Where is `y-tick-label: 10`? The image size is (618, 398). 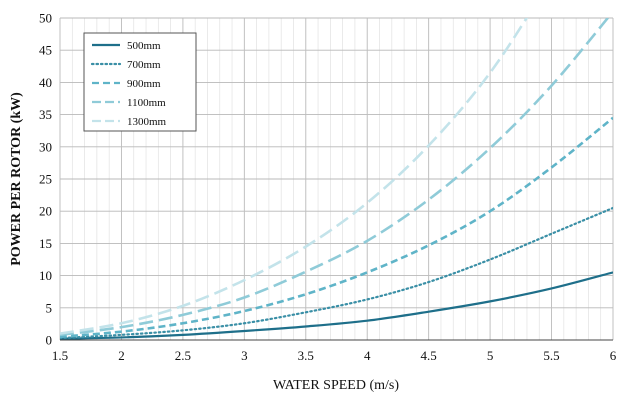
y-tick-label: 10 is located at coordinates (45, 275).